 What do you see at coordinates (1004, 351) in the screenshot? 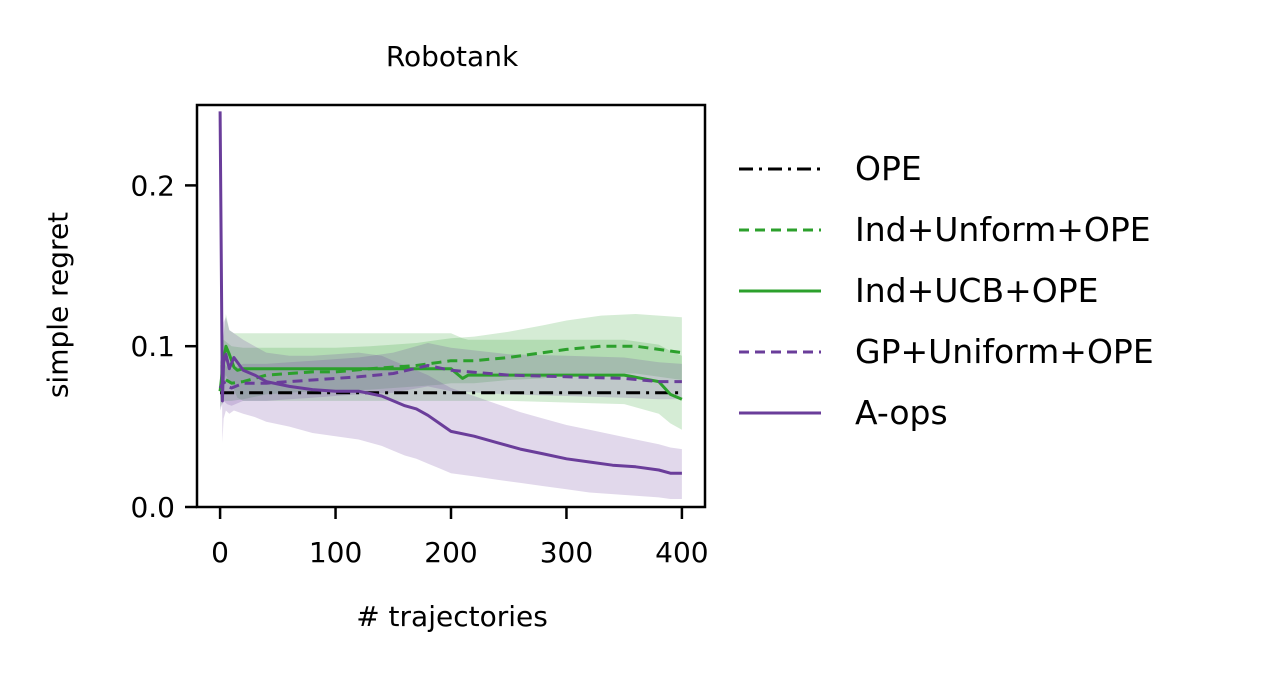
I see `legend-label-gp-uniform-ope: GP+Uniform+OPE` at bounding box center [1004, 351].